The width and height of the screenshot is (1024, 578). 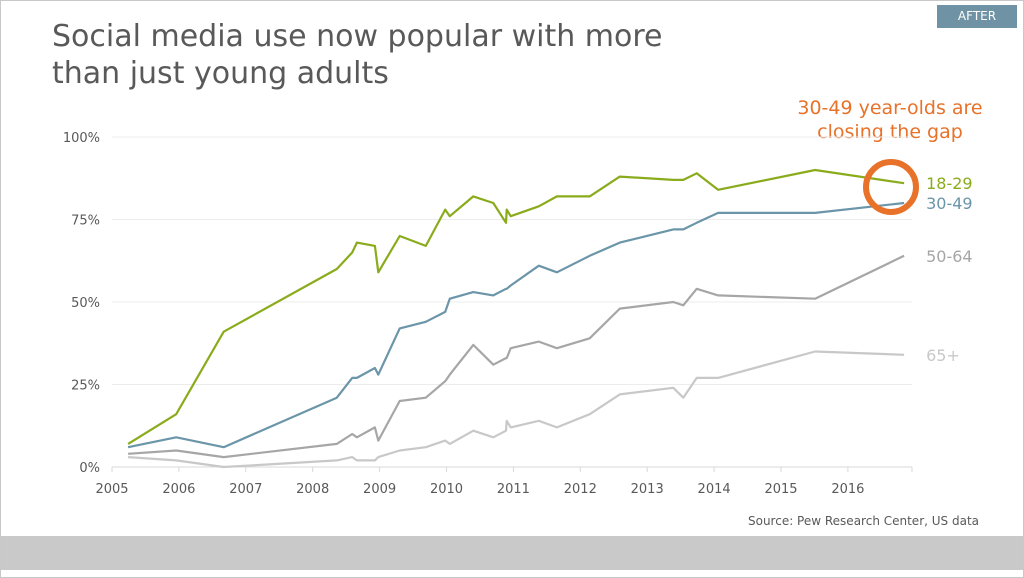 What do you see at coordinates (714, 489) in the screenshot?
I see `x-tick-label: 2014` at bounding box center [714, 489].